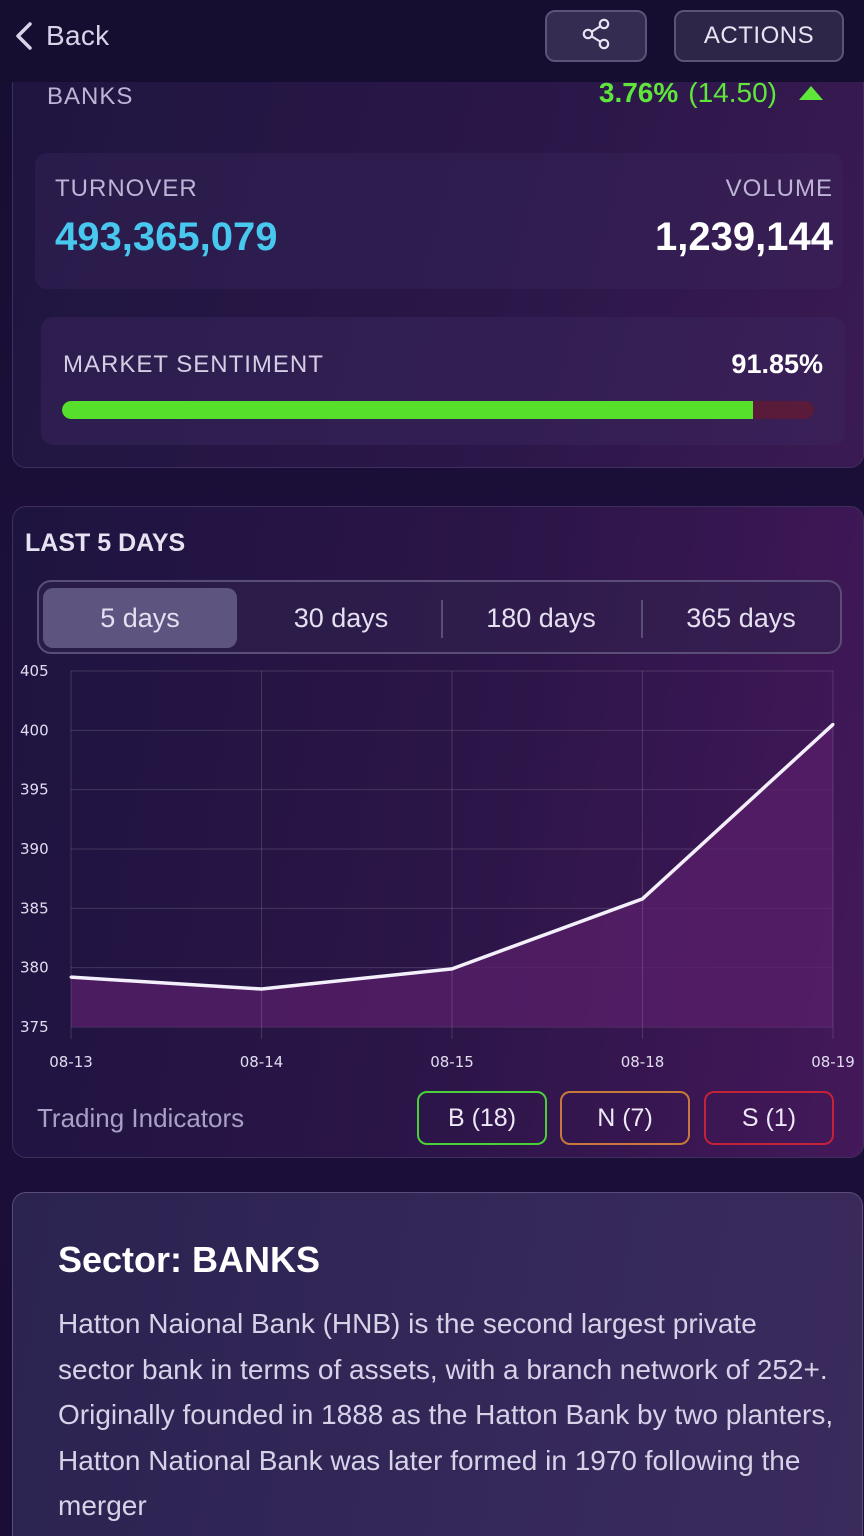  What do you see at coordinates (71, 1062) in the screenshot?
I see `x-tick-label: 08-13` at bounding box center [71, 1062].